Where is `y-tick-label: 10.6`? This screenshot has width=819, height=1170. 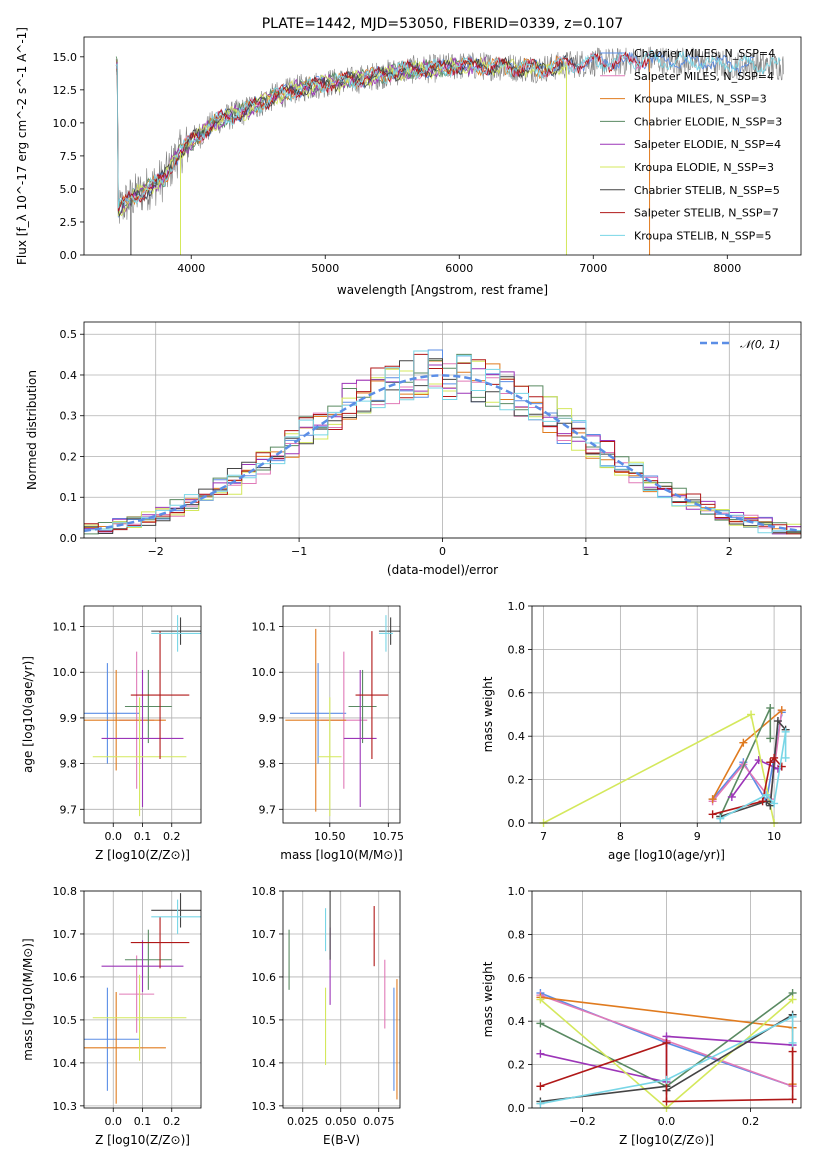
y-tick-label: 10.6 is located at coordinates (264, 977).